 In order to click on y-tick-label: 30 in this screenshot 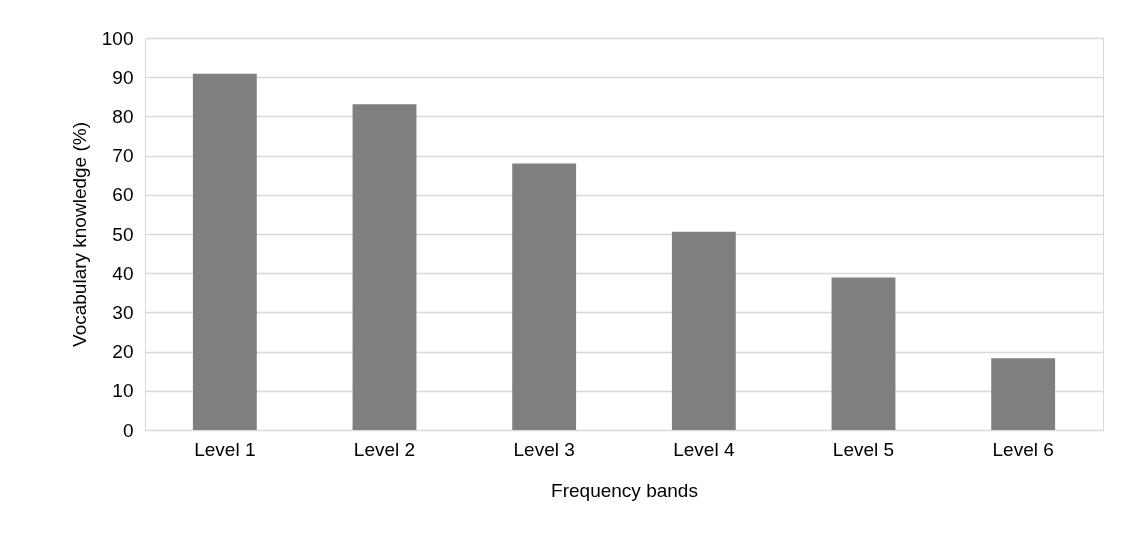, I will do `click(123, 312)`.